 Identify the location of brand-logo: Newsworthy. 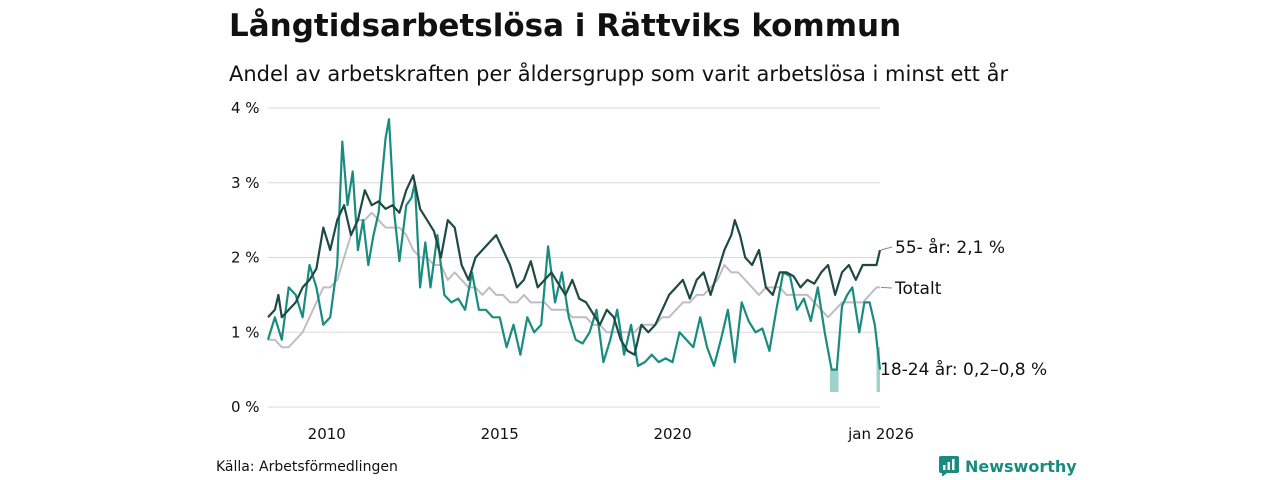
(1008, 466).